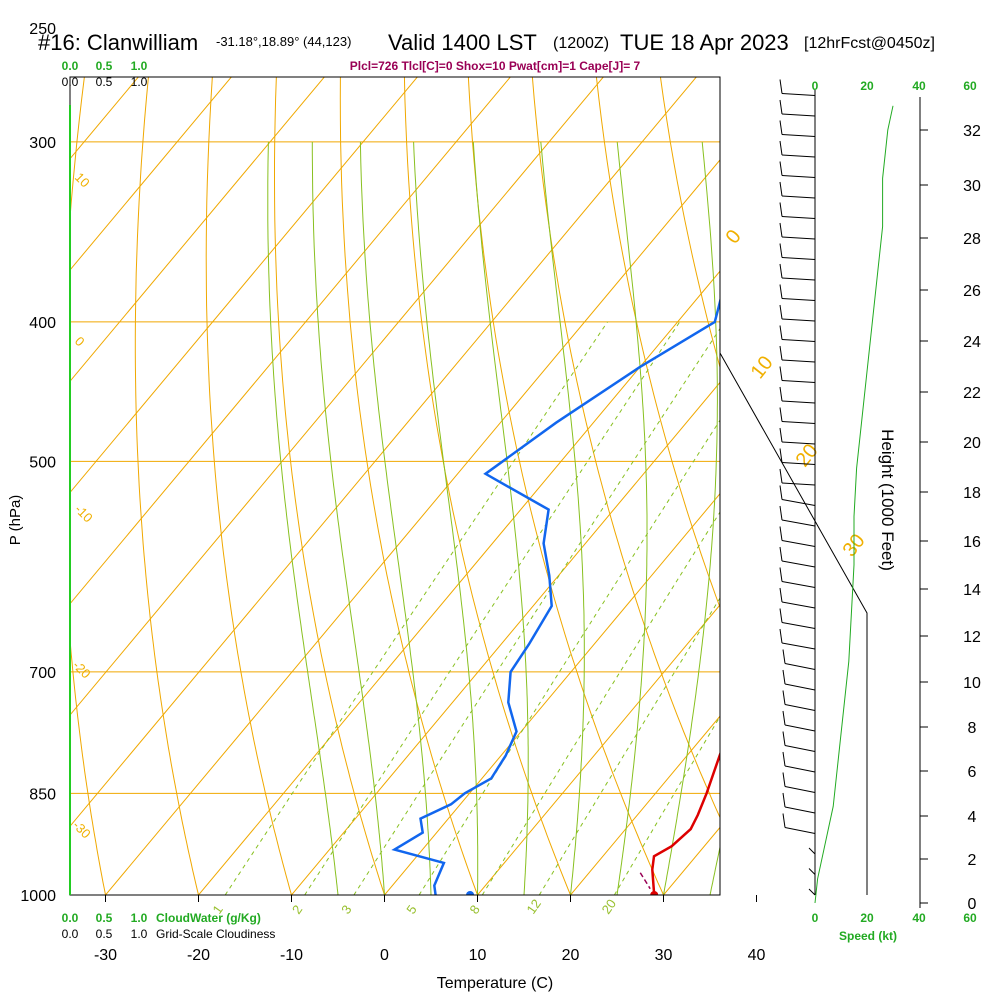 Image resolution: width=1000 pixels, height=1000 pixels. I want to click on mixing-ratio-line, so click(666, 805).